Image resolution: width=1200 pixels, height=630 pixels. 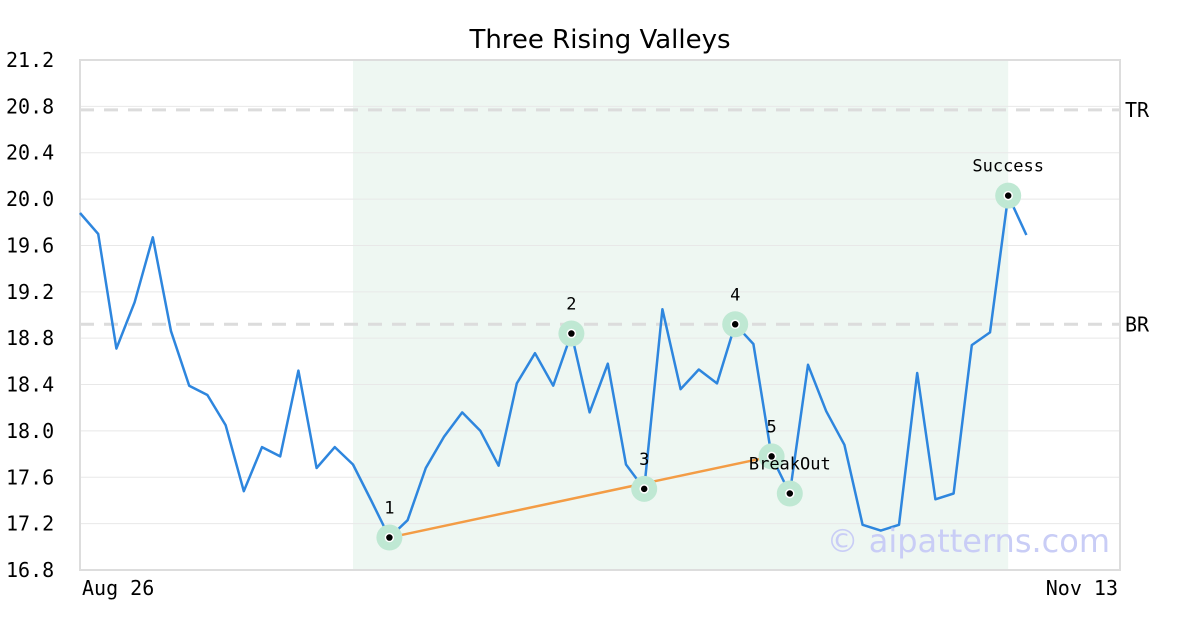 What do you see at coordinates (30, 153) in the screenshot?
I see `y-tick-label: 20.4` at bounding box center [30, 153].